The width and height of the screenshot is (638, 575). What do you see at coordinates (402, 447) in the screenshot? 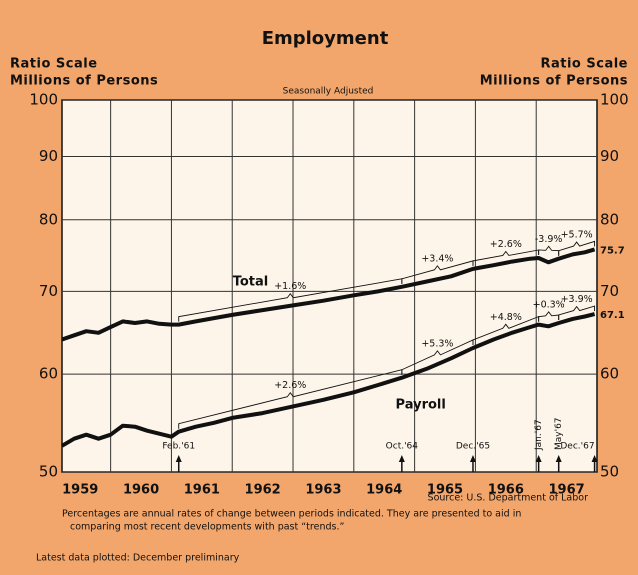
I see `marker-label: Oct.'64` at bounding box center [402, 447].